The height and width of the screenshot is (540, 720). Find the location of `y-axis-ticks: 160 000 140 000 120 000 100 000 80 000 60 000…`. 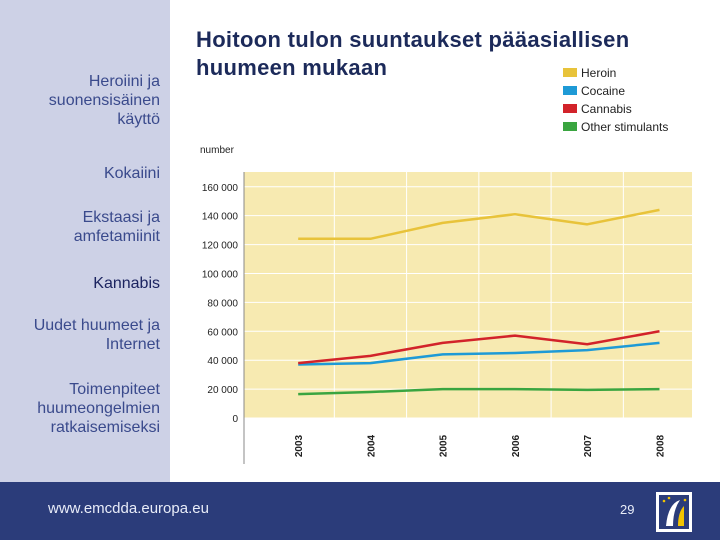

y-axis-ticks: 160 000 140 000 120 000 100 000 80 000 60 000… is located at coordinates (220, 304).